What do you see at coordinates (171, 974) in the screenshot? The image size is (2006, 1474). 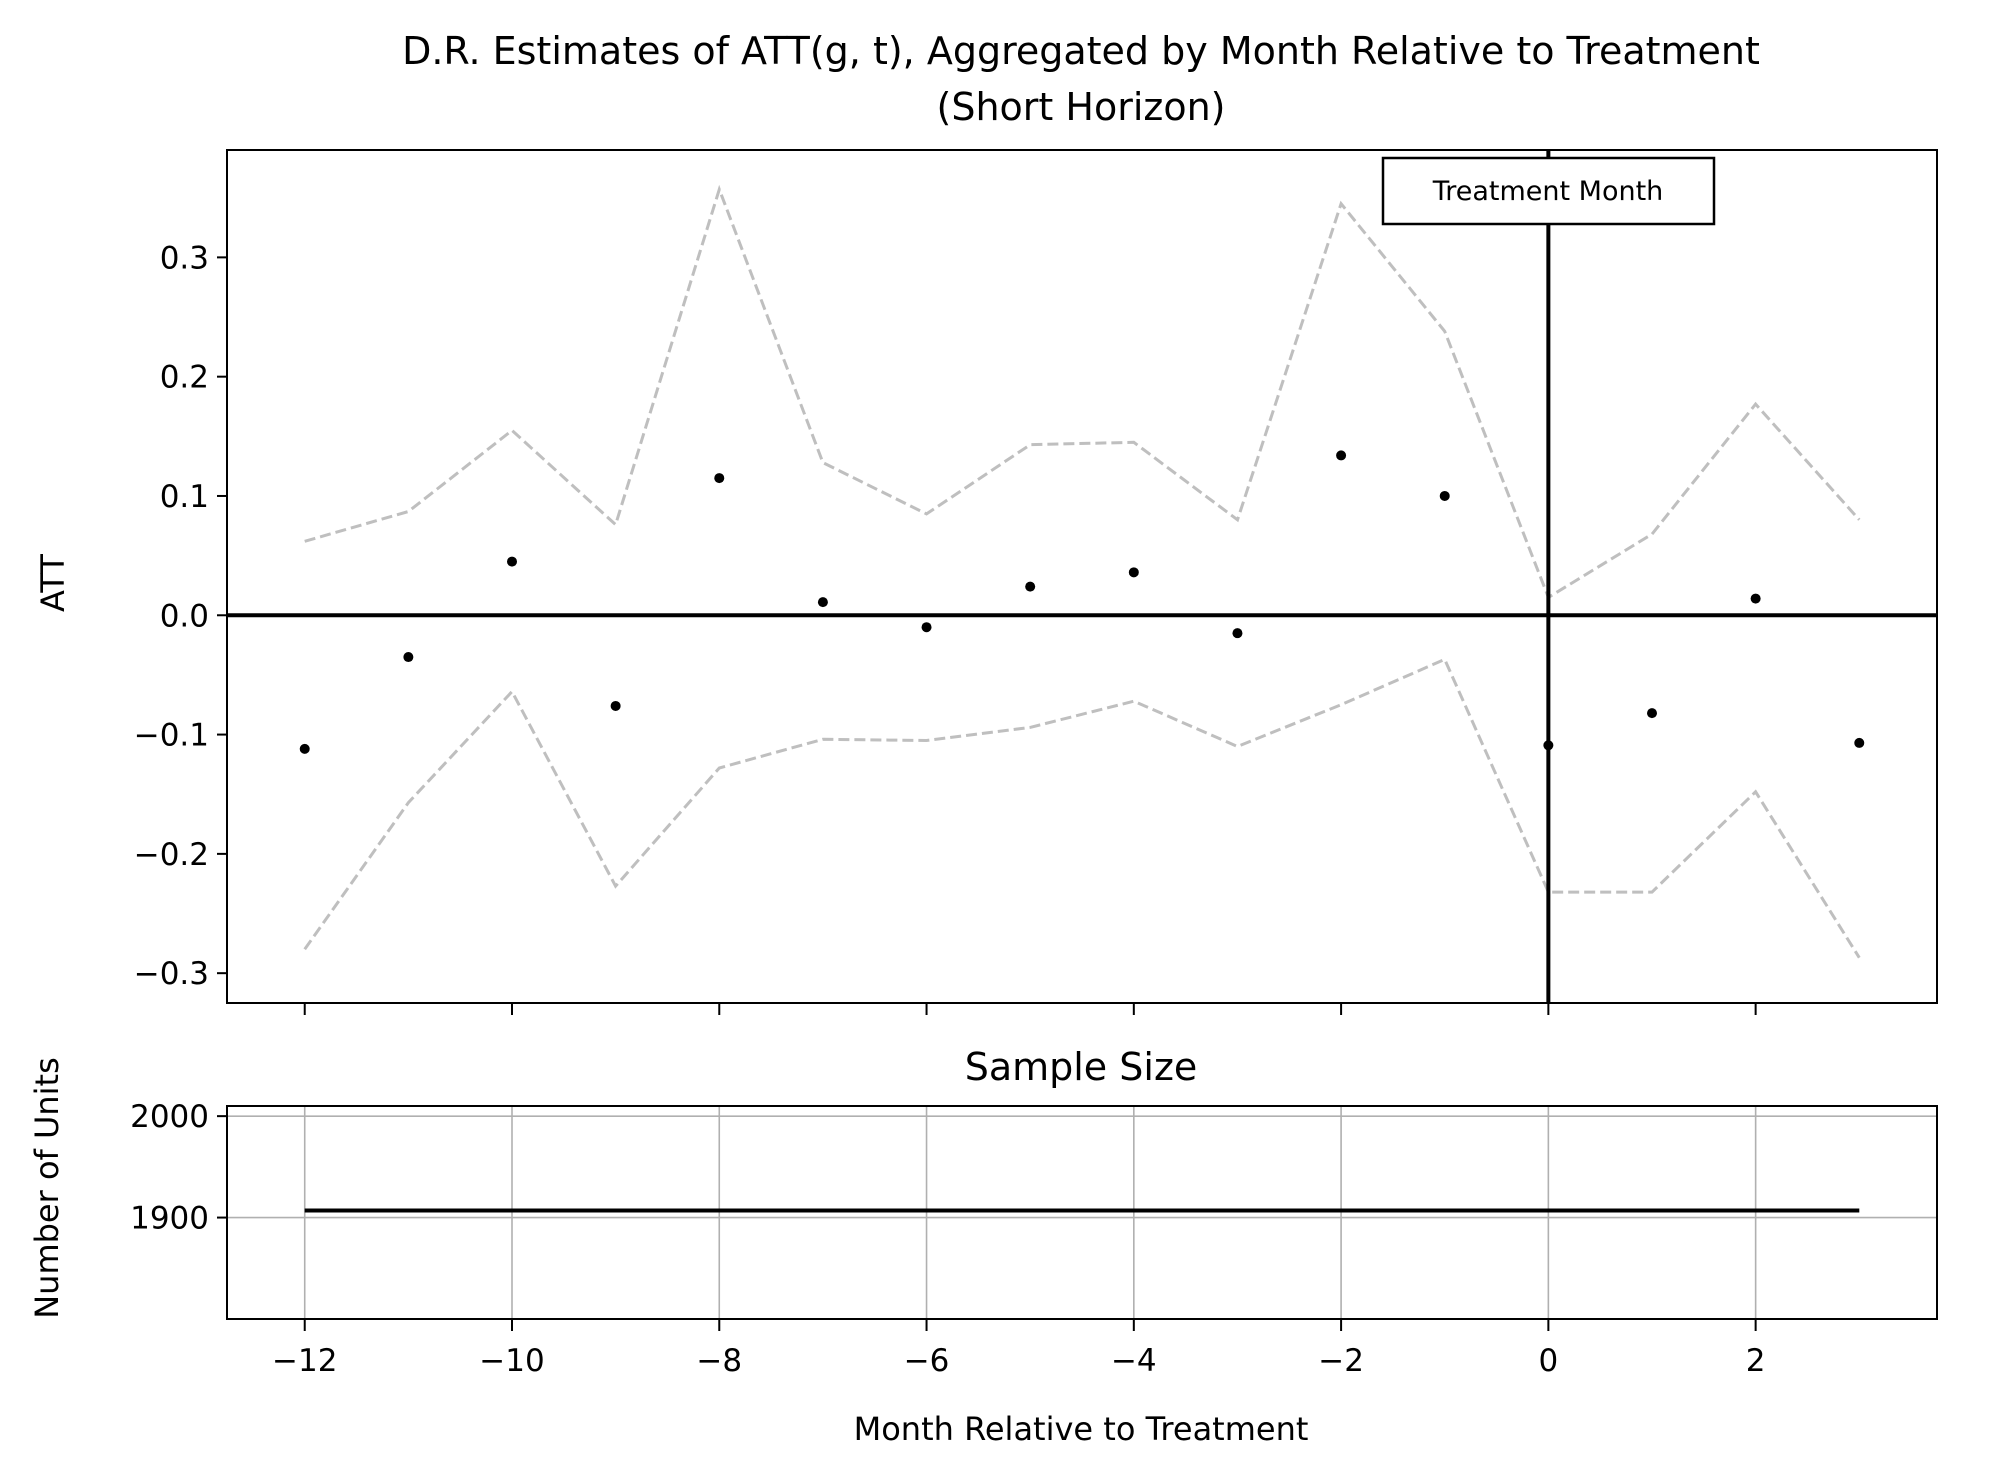 I see `y-tick-label: −0.3` at bounding box center [171, 974].